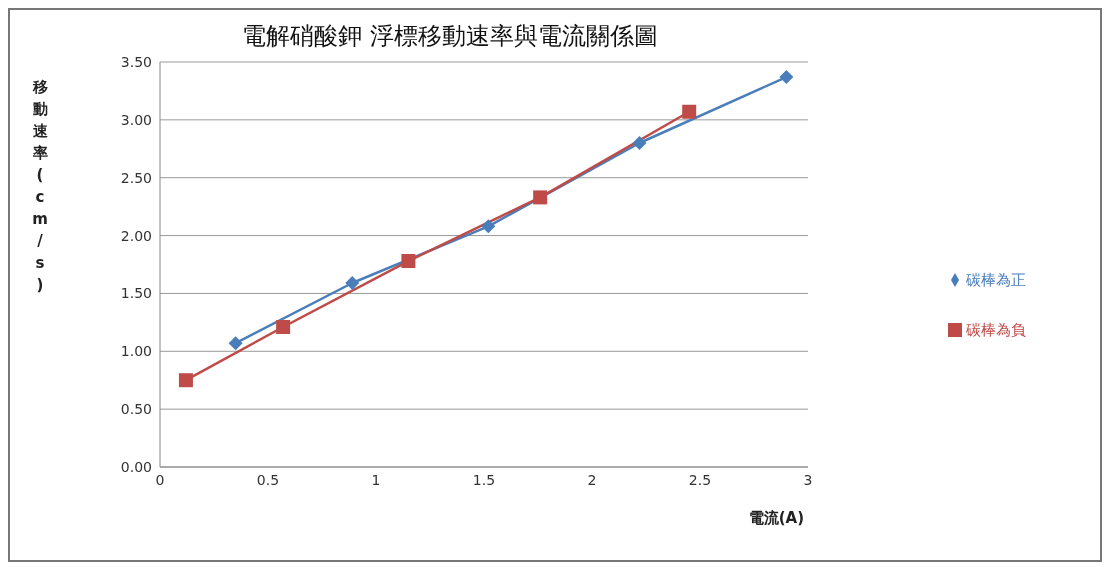  I want to click on text: 移動速率(cm/s), so click(40, 186).